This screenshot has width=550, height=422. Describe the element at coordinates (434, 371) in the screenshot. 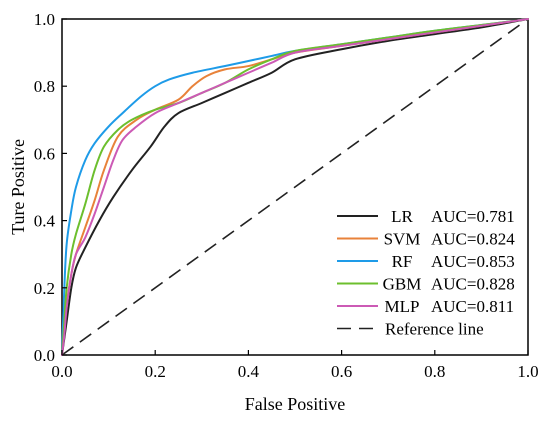

I see `x-tick-label: 0.8` at that location.